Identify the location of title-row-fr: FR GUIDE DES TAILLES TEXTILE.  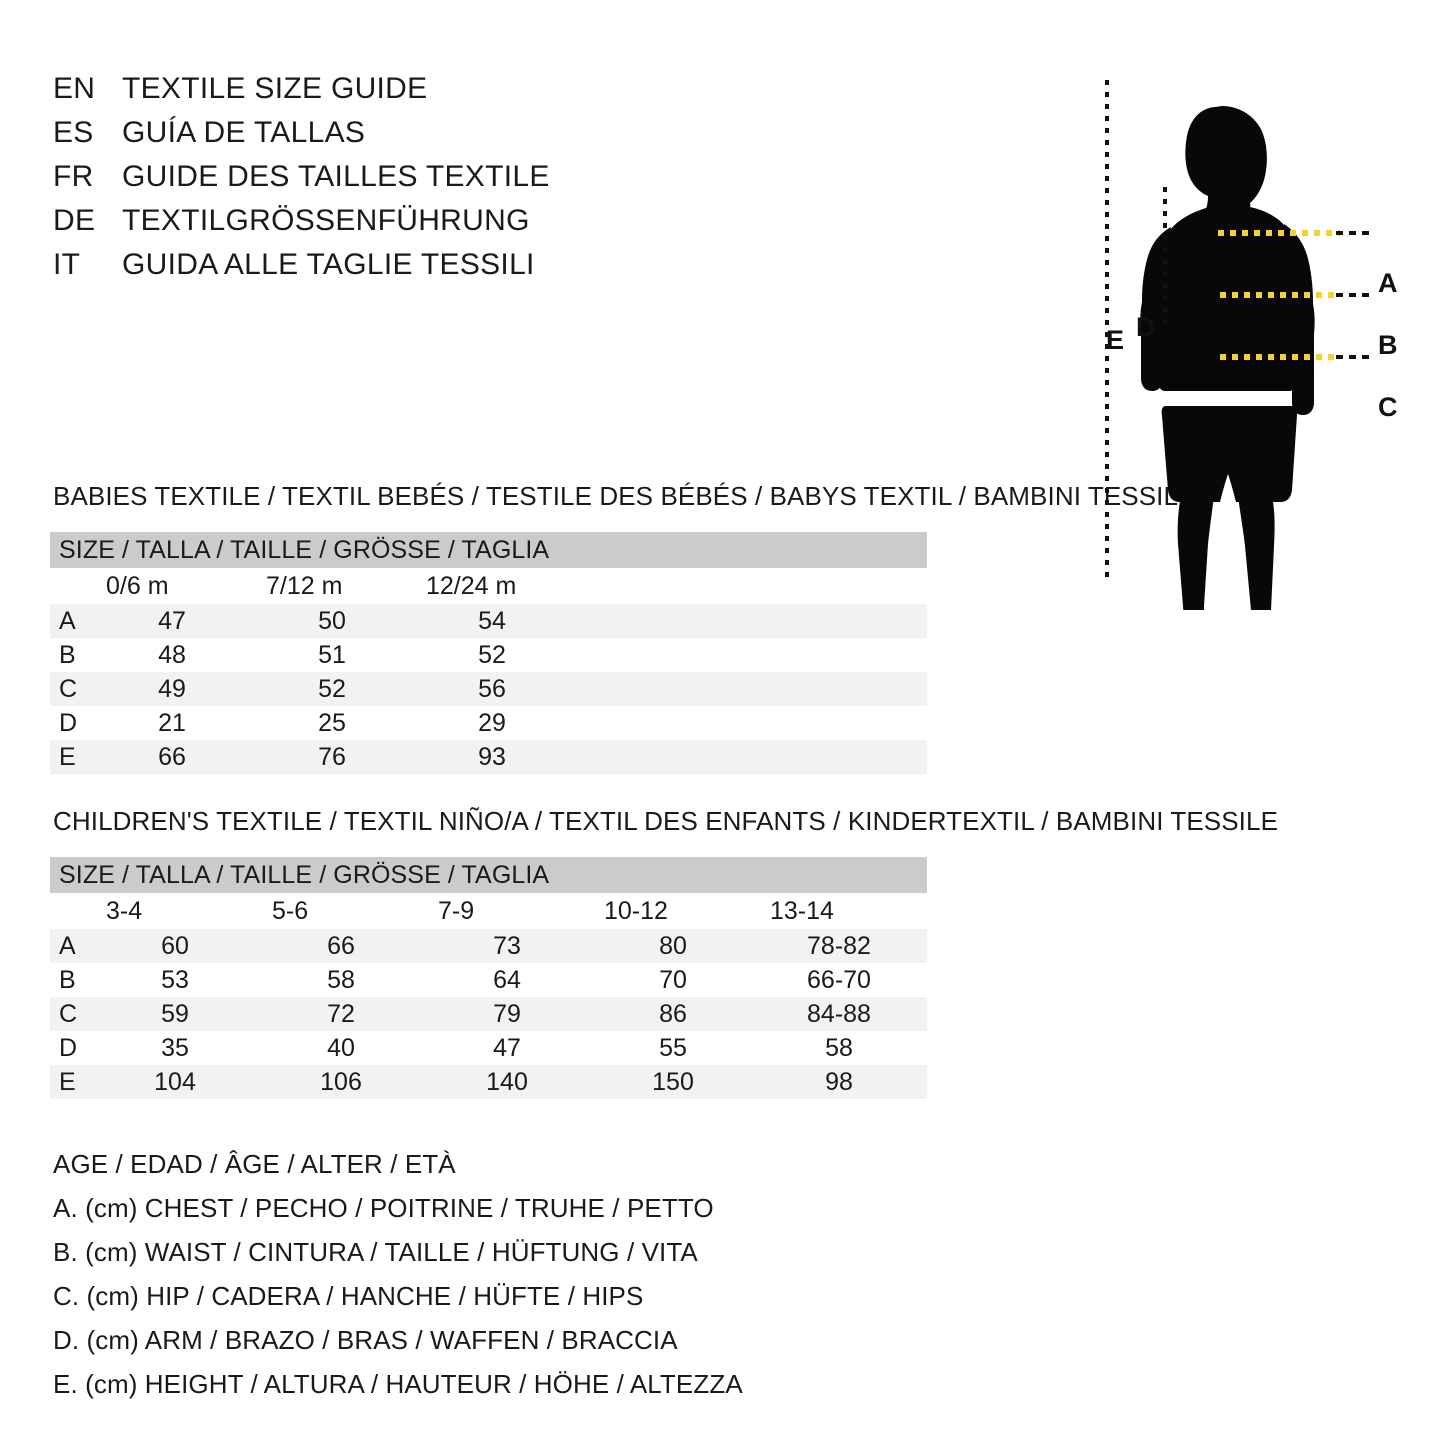
(363, 182).